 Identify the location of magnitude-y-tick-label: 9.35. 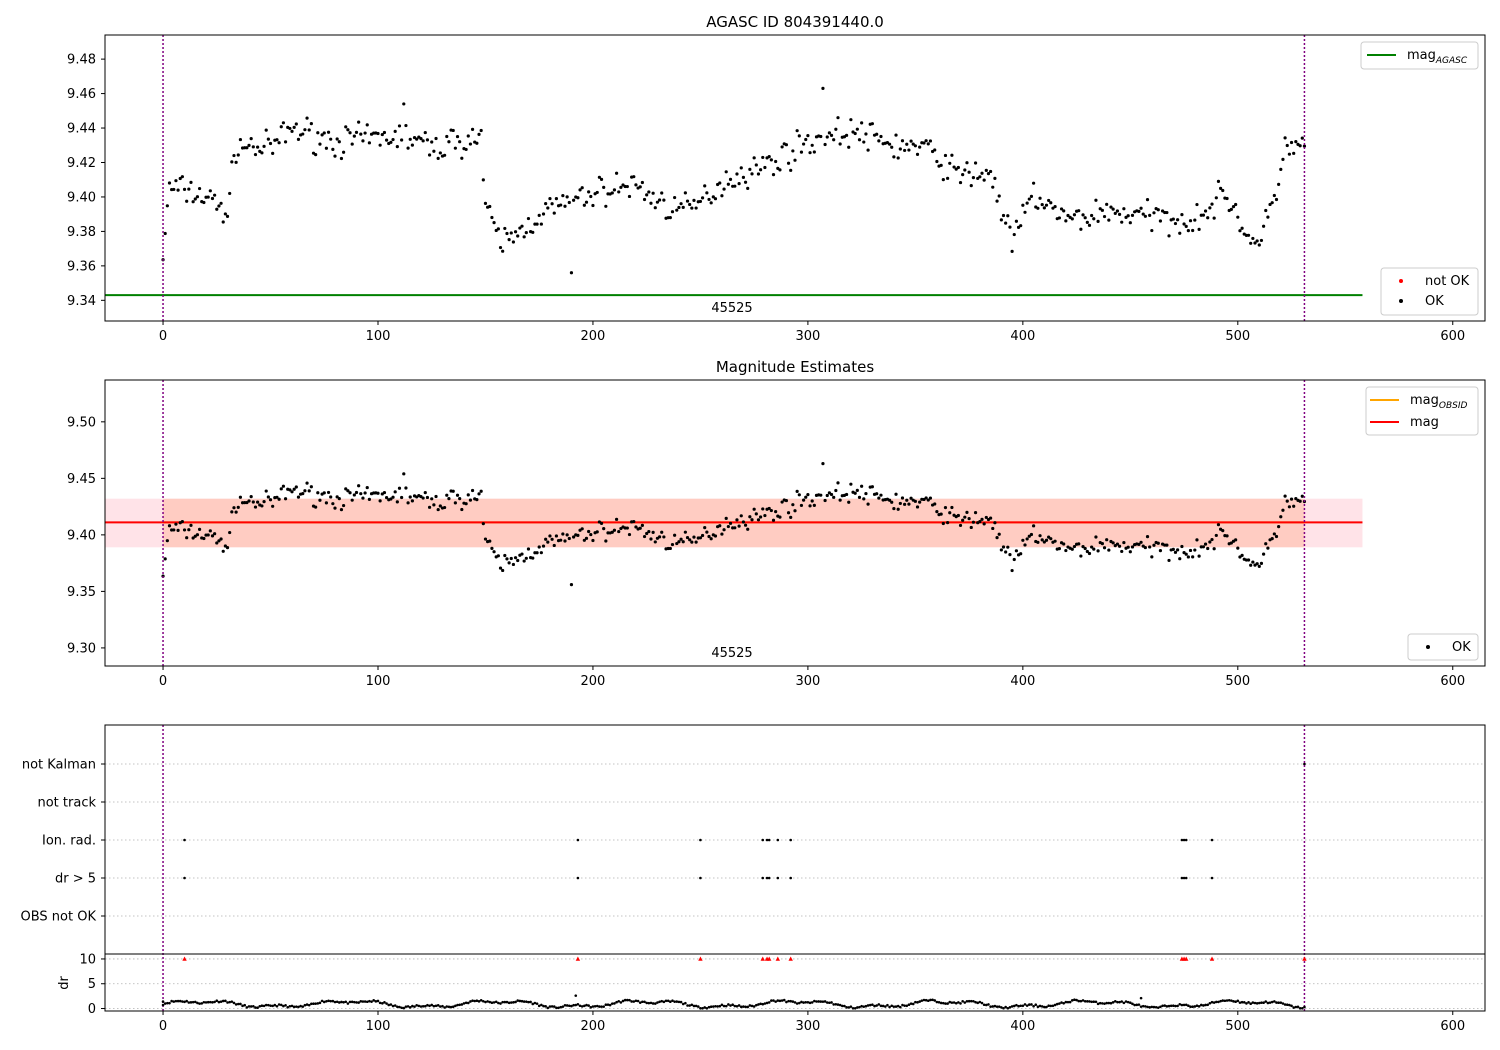
(81, 592).